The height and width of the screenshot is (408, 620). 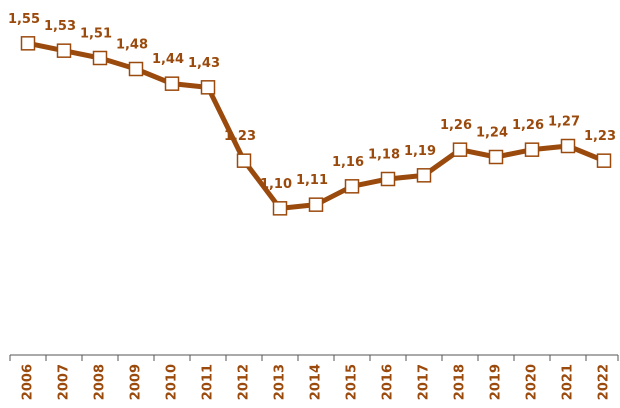 I want to click on x-tick-label: 2009, so click(x=136, y=382).